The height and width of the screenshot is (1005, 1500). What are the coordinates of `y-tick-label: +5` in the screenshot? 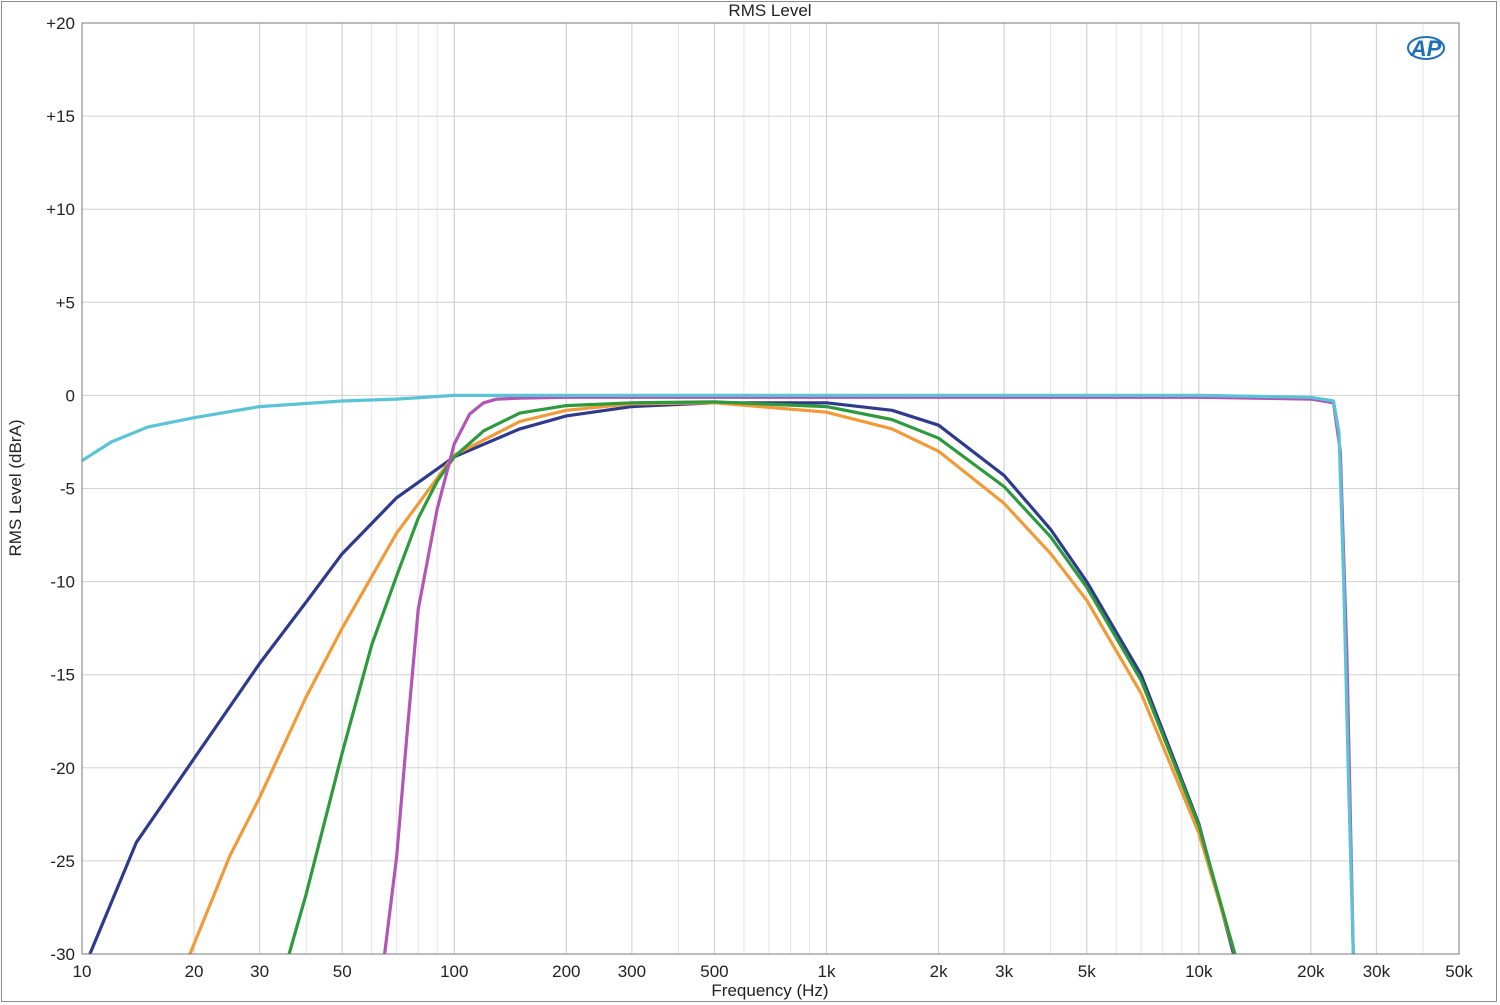 It's located at (65, 302).